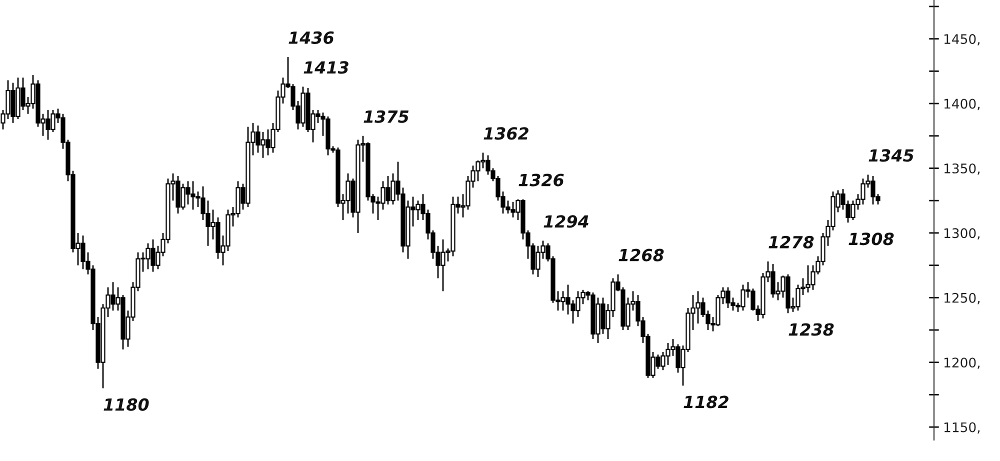 The height and width of the screenshot is (461, 1000). I want to click on annotation: 1362, so click(506, 133).